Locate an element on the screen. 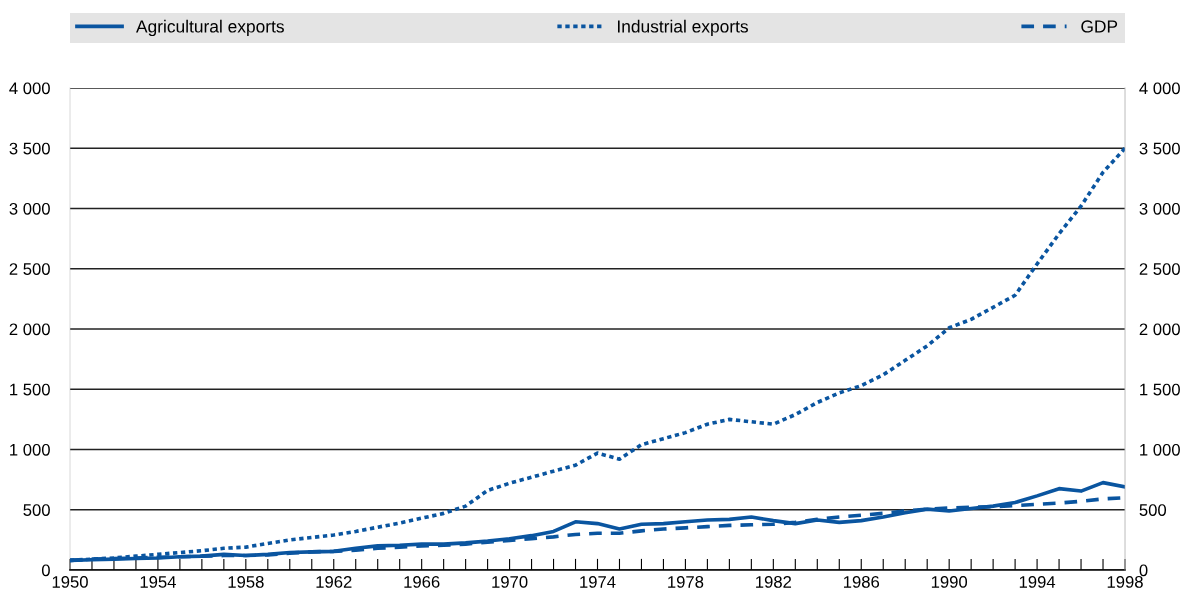 This screenshot has width=1181, height=601. x-tick-label: 1970 is located at coordinates (510, 582).